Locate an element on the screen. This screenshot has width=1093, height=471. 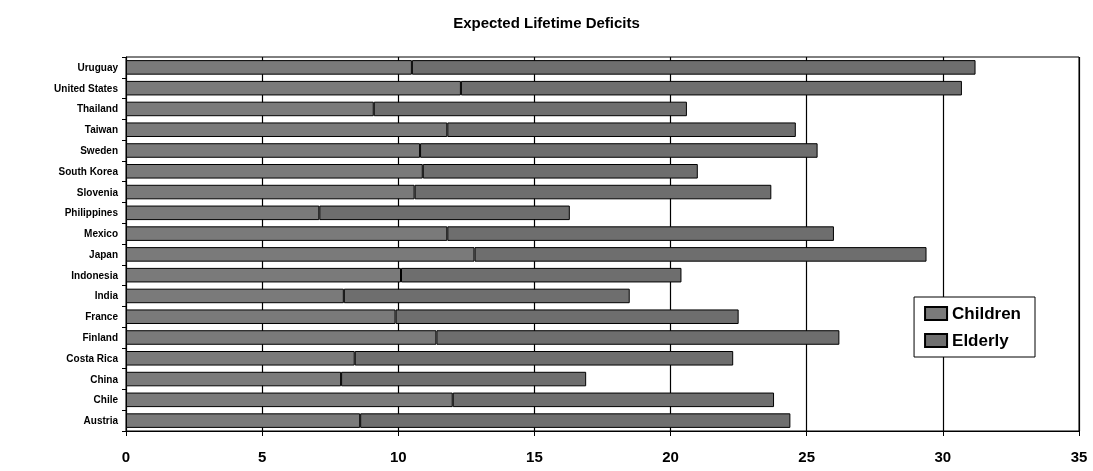
x-tick-label: 25 is located at coordinates (807, 456).